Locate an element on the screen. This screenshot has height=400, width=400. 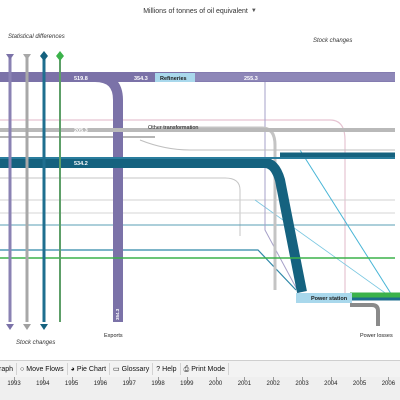
print-mode-label: Print Mode is located at coordinates (208, 369).